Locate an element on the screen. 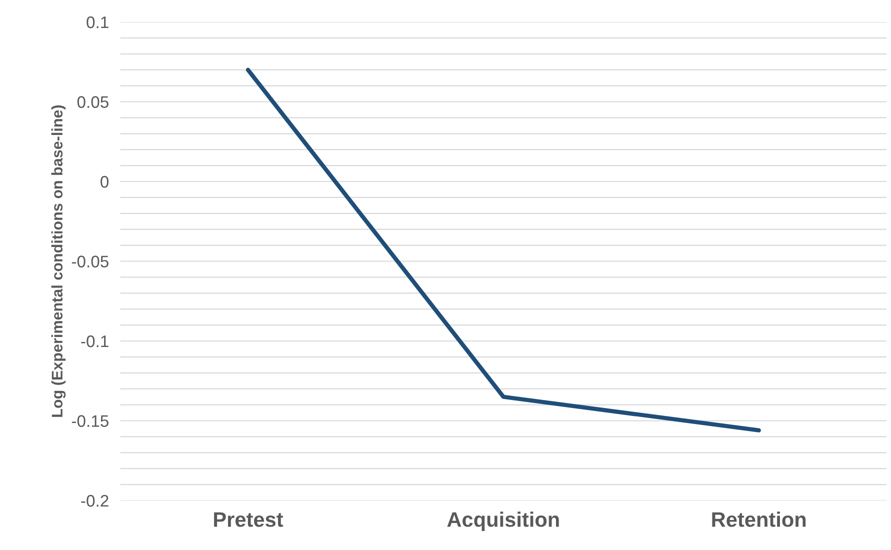 The width and height of the screenshot is (891, 550). x-tick-label: Retention is located at coordinates (759, 519).